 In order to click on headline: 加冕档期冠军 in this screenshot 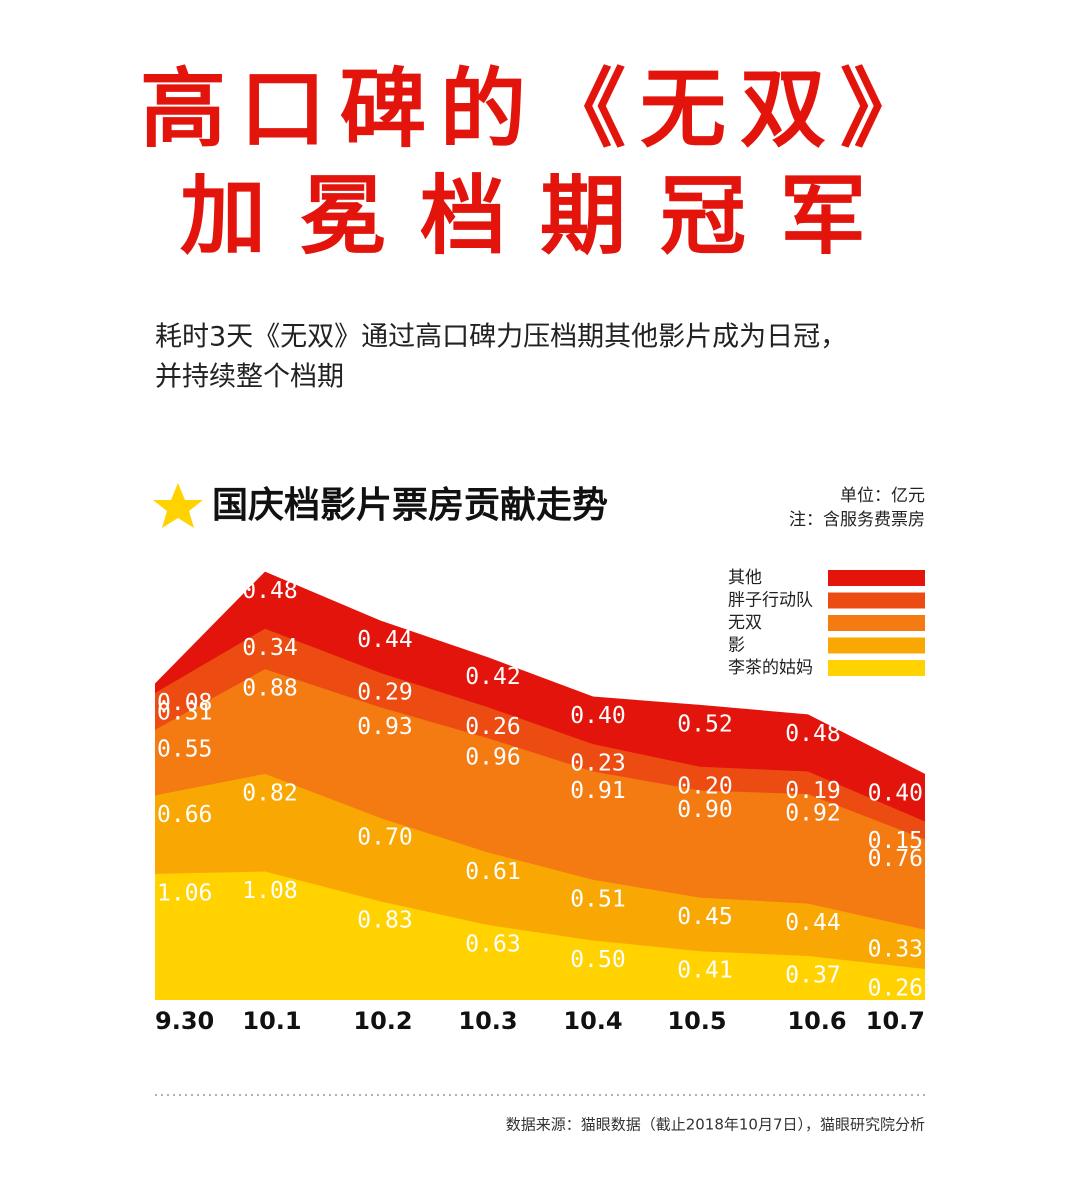, I will do `click(540, 216)`.